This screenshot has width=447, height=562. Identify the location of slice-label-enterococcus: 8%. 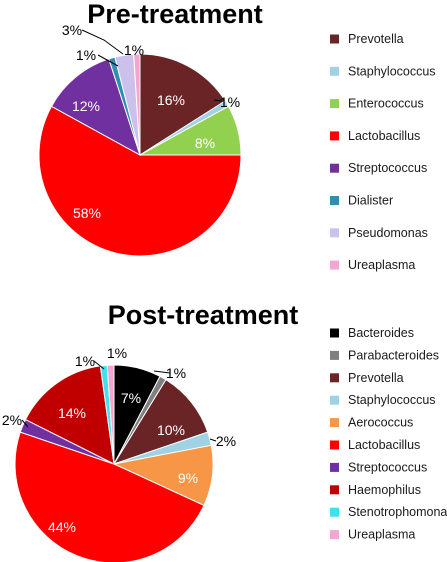
(205, 143).